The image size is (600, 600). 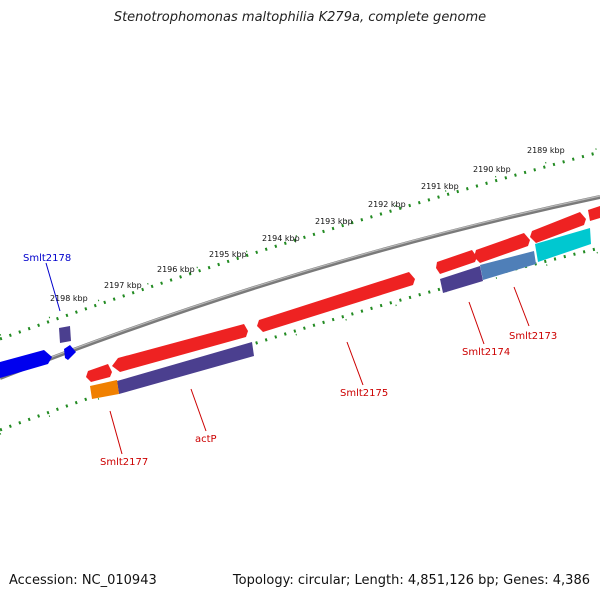 I want to click on tick-label: 2193 kbp, so click(x=334, y=221).